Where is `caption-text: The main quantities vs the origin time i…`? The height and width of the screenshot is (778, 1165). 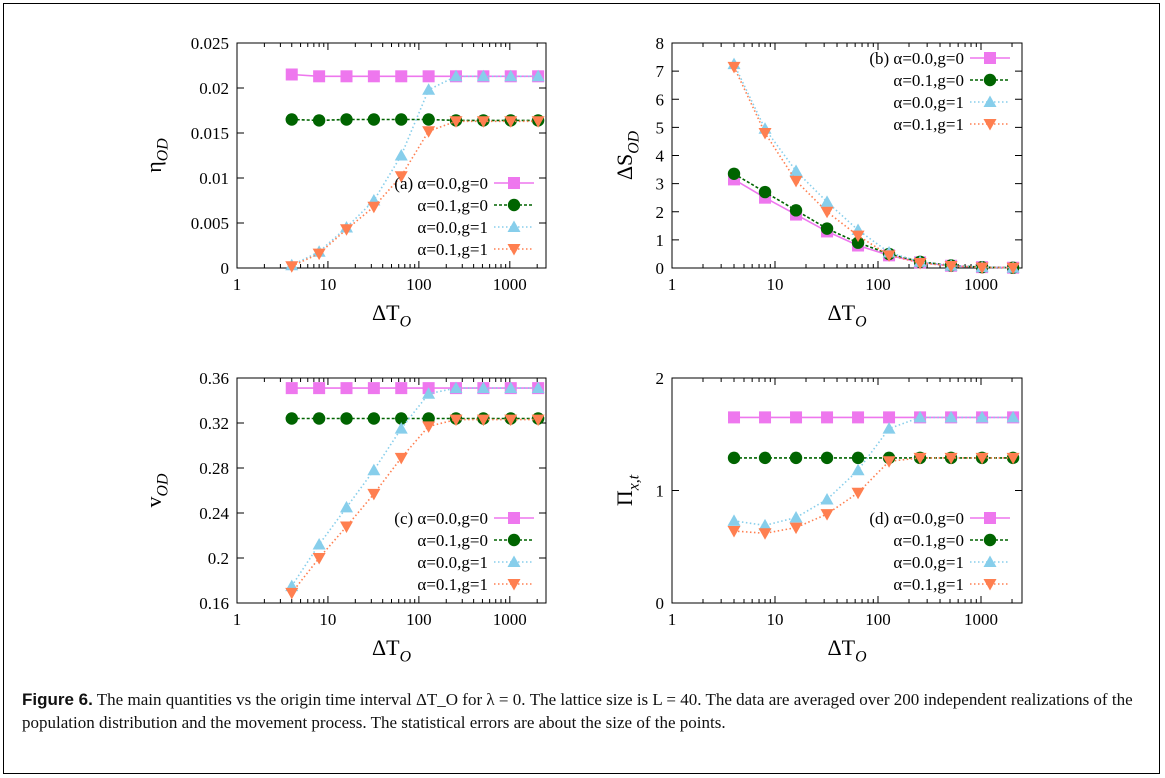 caption-text: The main quantities vs the origin time i… is located at coordinates (577, 711).